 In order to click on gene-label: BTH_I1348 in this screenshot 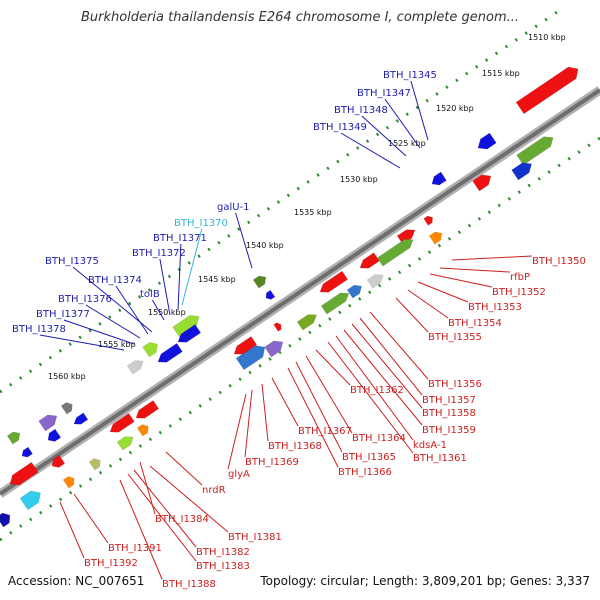, I will do `click(361, 110)`.